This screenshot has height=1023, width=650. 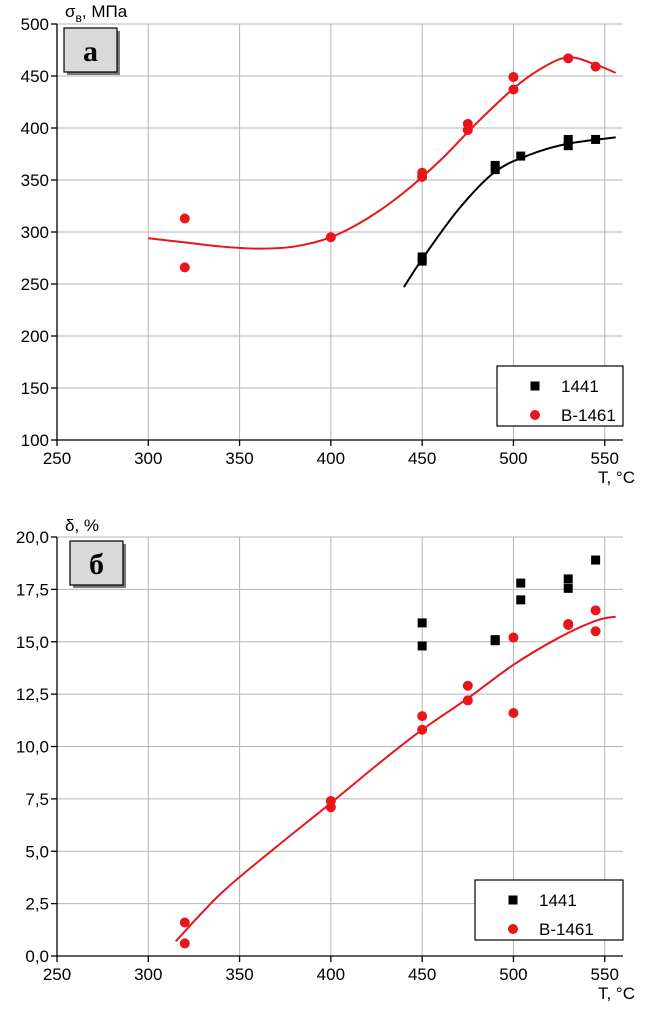 What do you see at coordinates (35, 180) in the screenshot?
I see `y-tick-label: 350` at bounding box center [35, 180].